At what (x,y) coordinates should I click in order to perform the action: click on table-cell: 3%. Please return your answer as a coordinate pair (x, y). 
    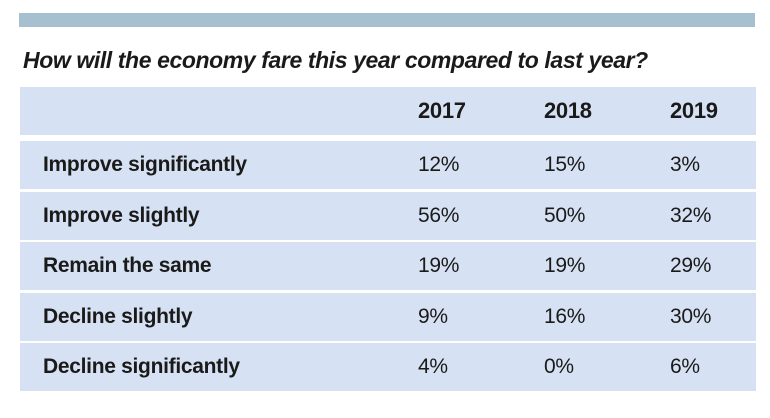
    Looking at the image, I should click on (685, 164).